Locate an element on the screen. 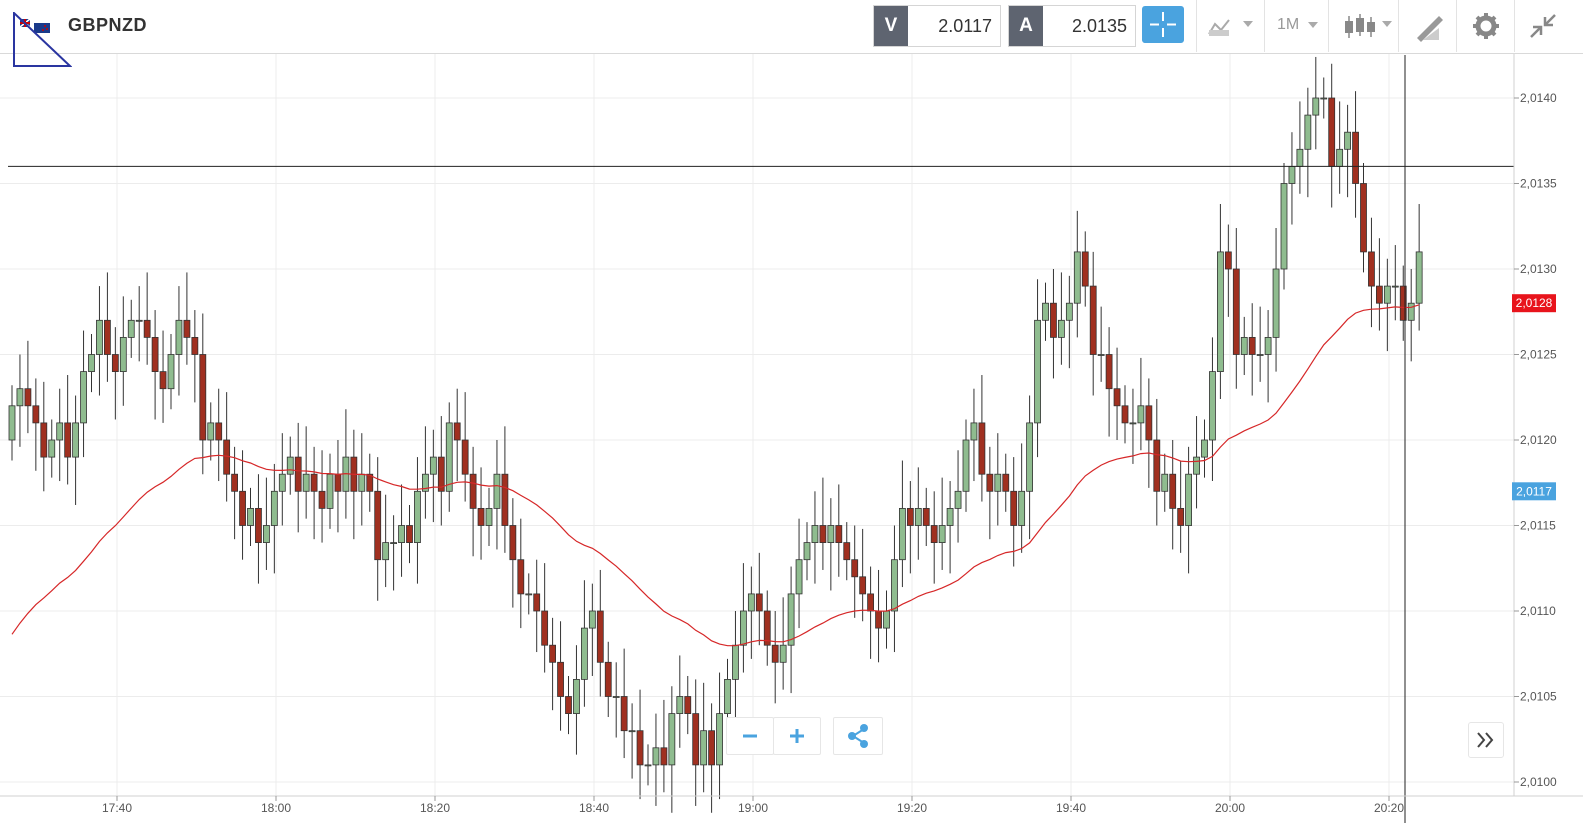 Image resolution: width=1583 pixels, height=836 pixels. toolbar: GBPNZD V 2.0117 A 2.0135 1M is located at coordinates (791, 33).